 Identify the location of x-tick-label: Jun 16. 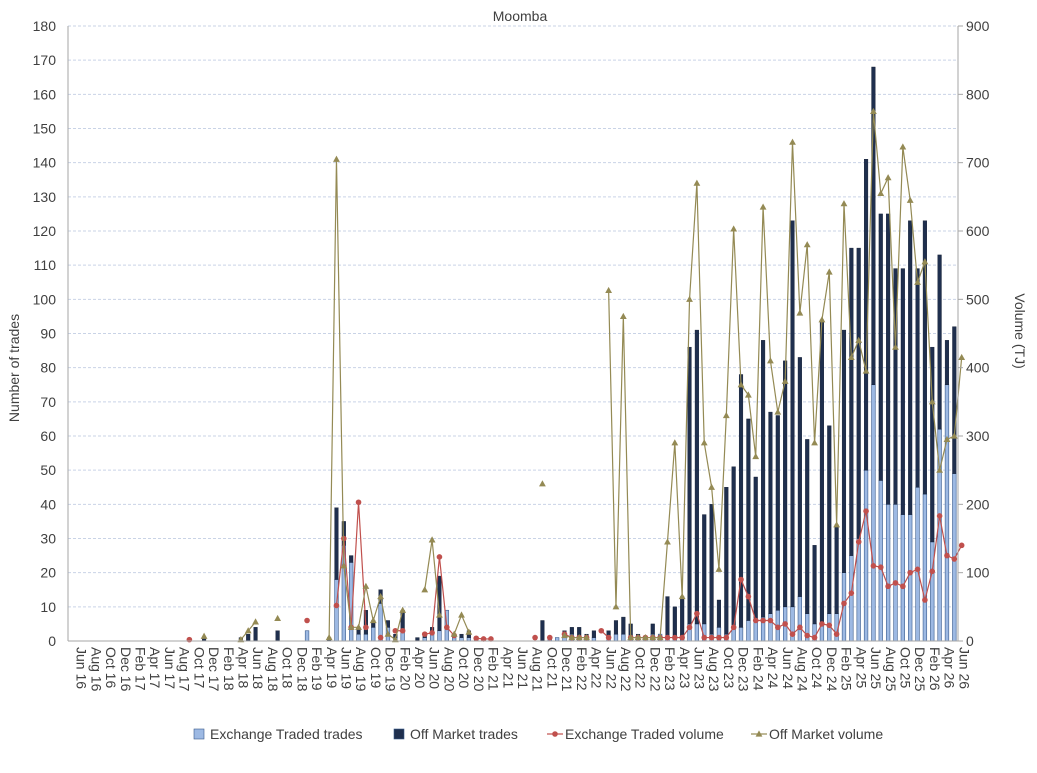
(82, 668).